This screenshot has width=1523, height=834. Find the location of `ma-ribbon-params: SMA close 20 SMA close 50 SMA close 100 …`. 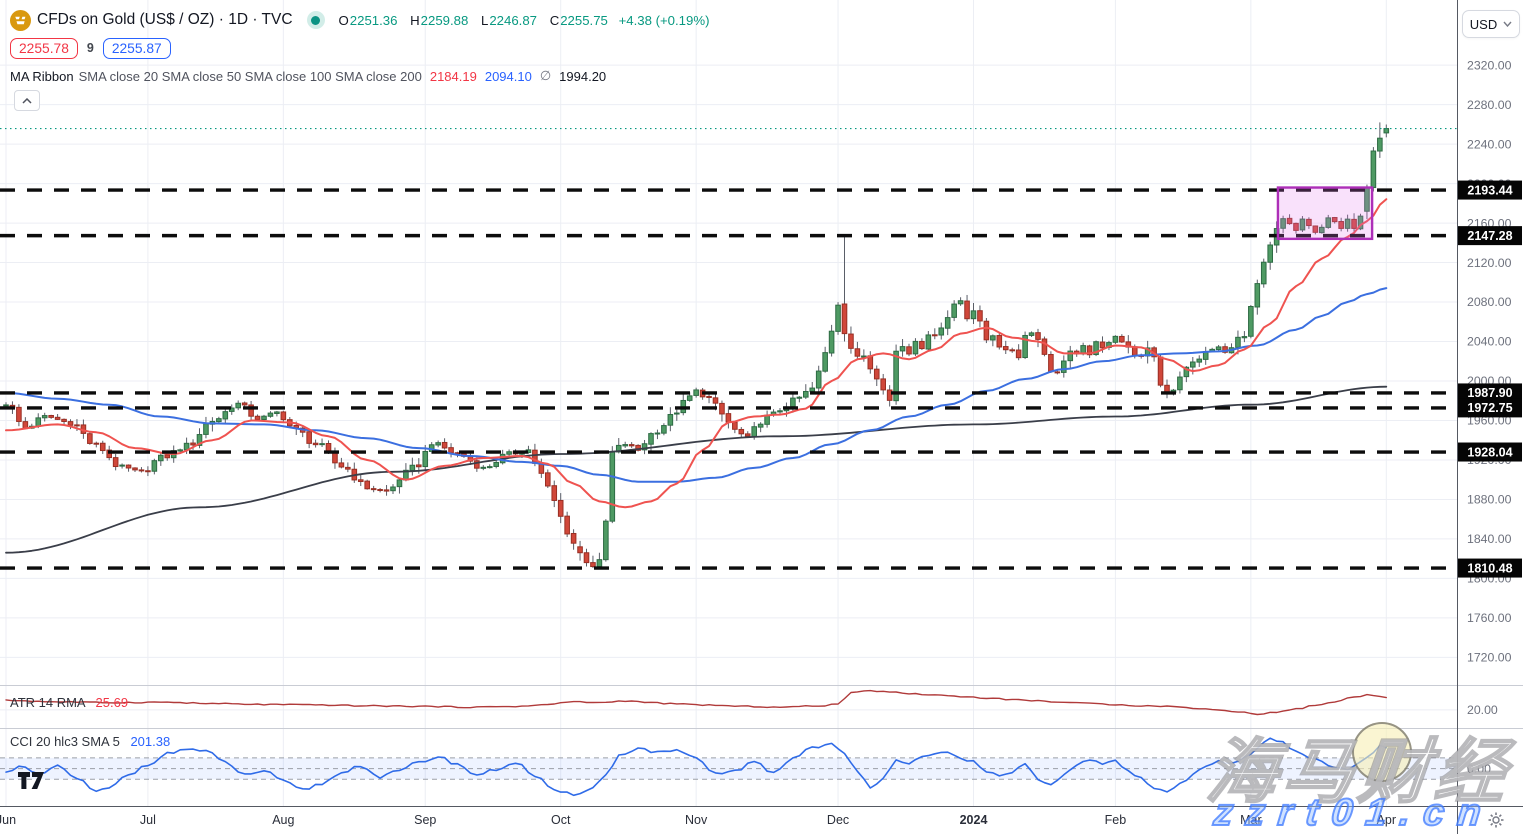

ma-ribbon-params: SMA close 20 SMA close 50 SMA close 100 … is located at coordinates (250, 76).